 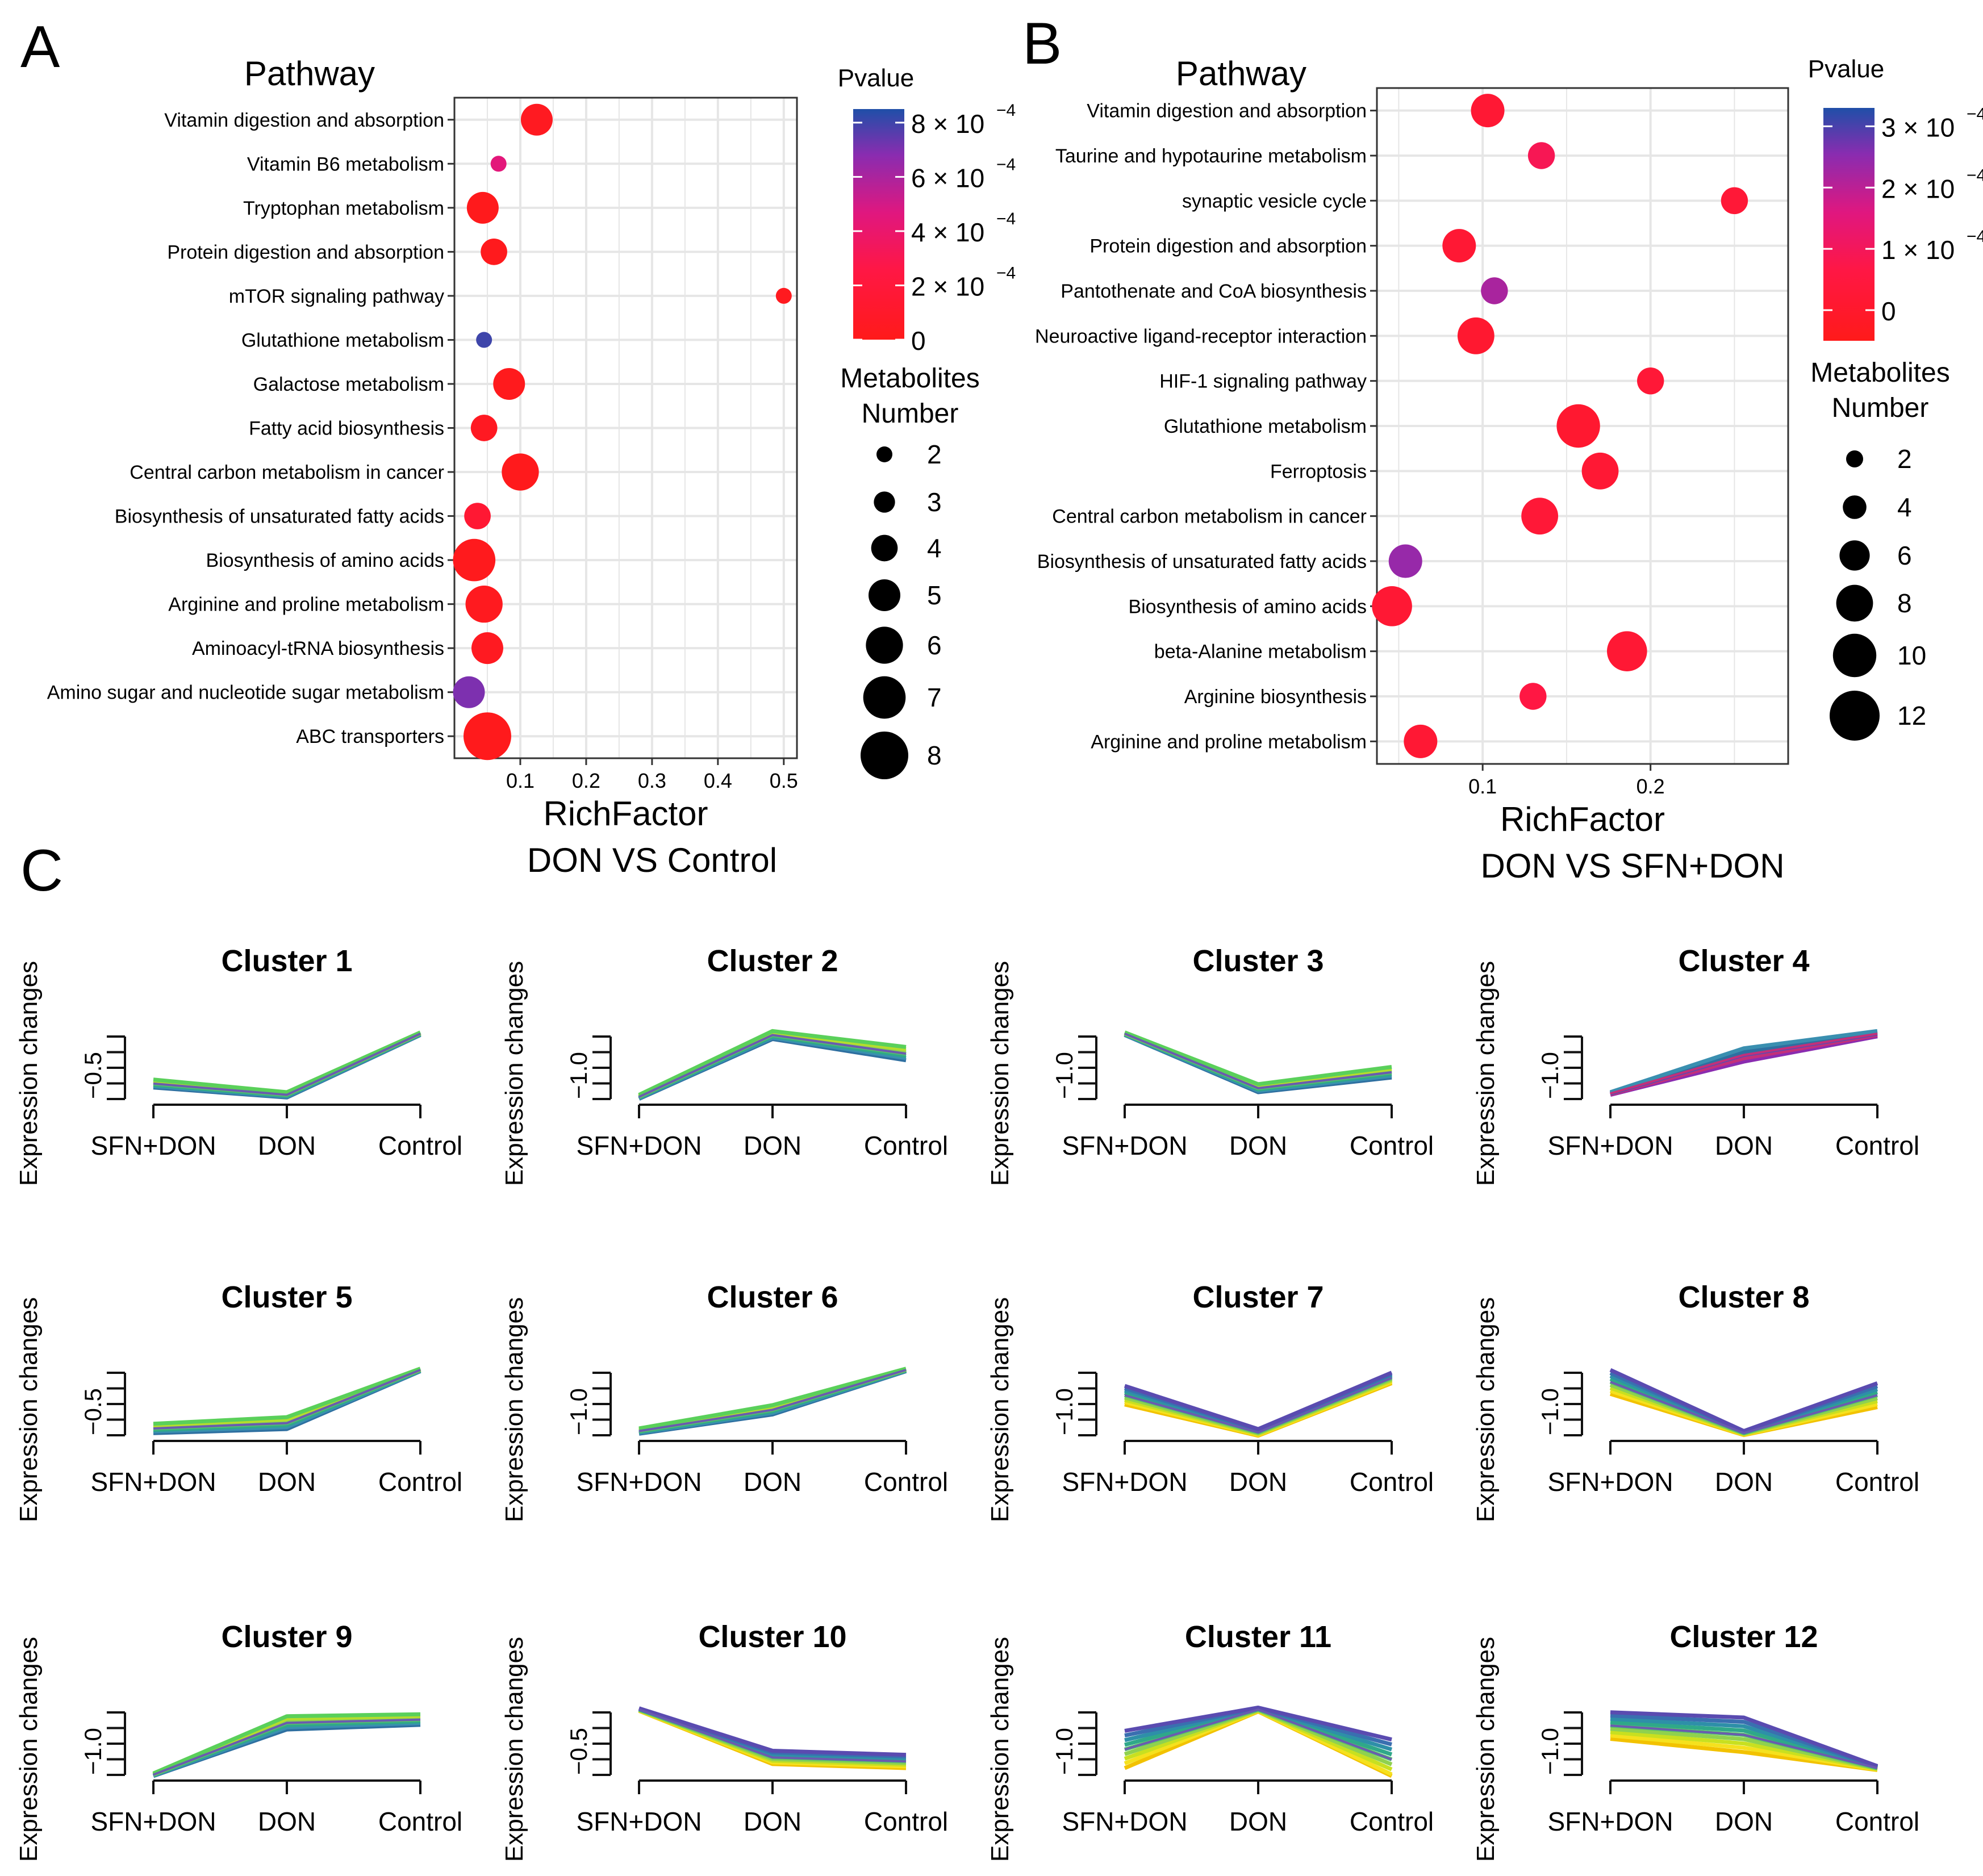 What do you see at coordinates (93, 1411) in the screenshot?
I see `y-tick-label: −0.5` at bounding box center [93, 1411].